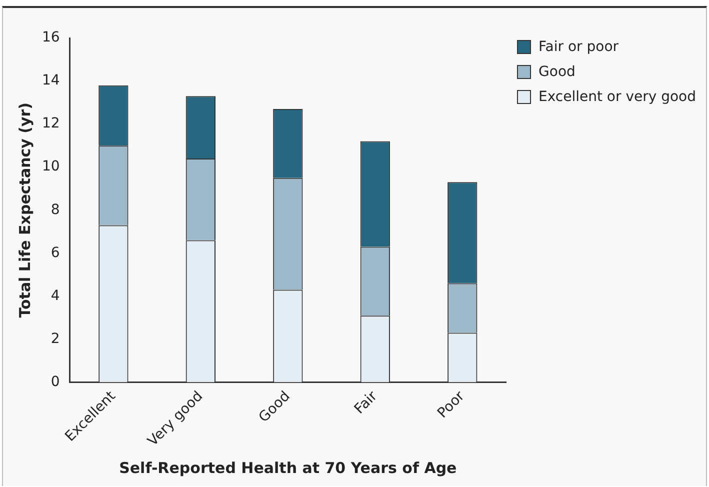  What do you see at coordinates (617, 96) in the screenshot?
I see `legend-label: Excellent or very good` at bounding box center [617, 96].